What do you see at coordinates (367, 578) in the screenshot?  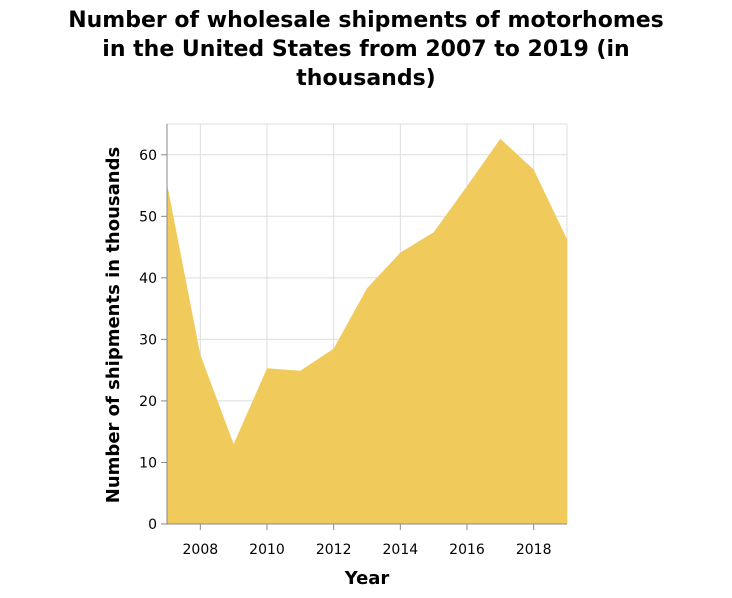 I see `x-axis-title: Year` at bounding box center [367, 578].